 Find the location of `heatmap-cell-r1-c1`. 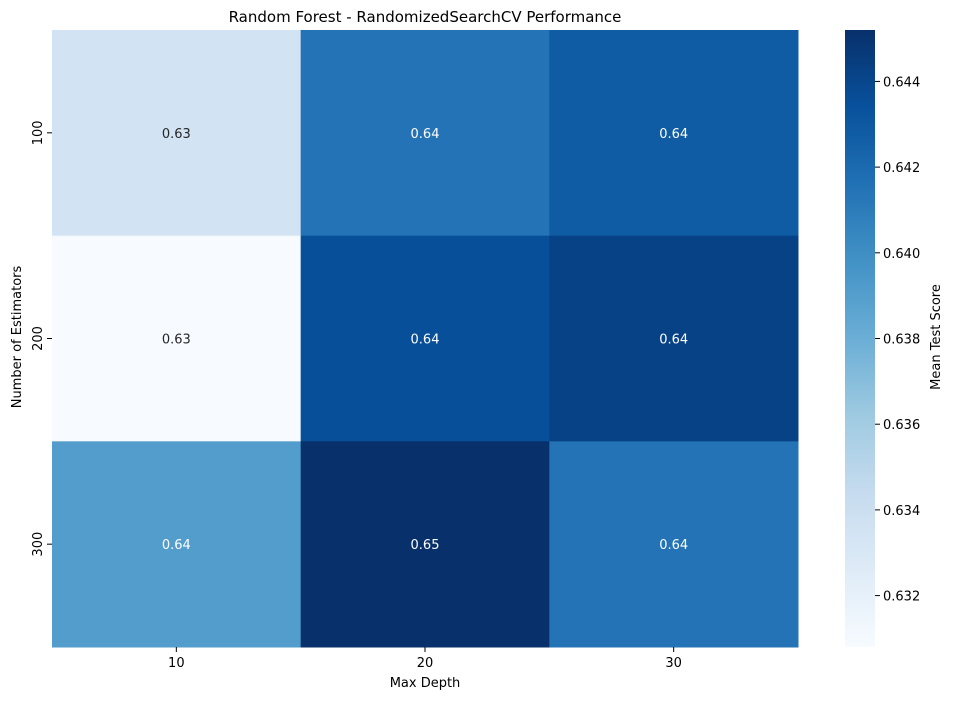

heatmap-cell-r1-c1 is located at coordinates (425, 338).